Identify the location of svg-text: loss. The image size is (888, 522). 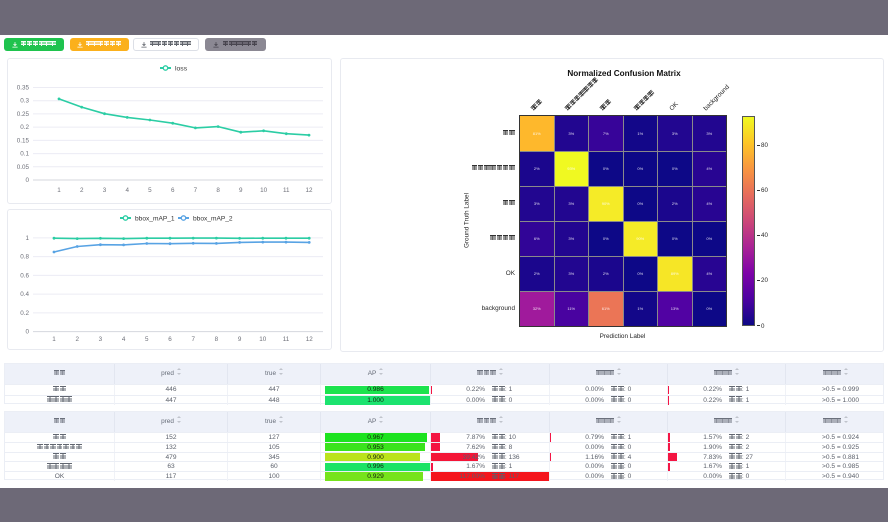
(181, 69).